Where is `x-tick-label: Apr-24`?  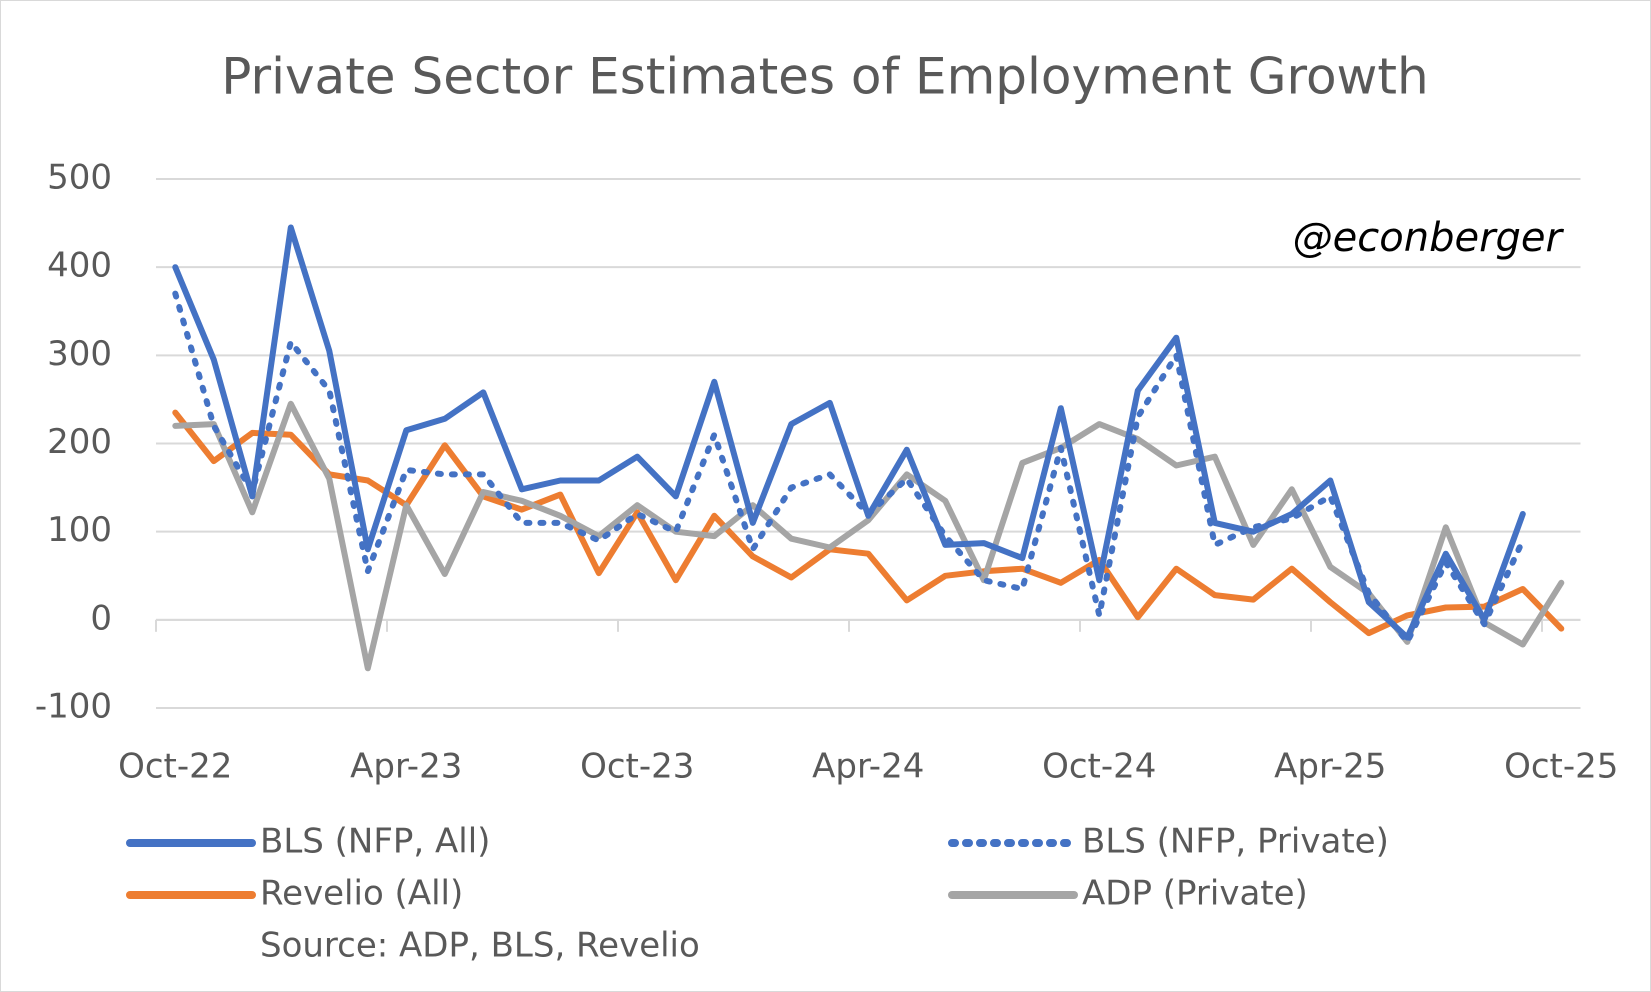
x-tick-label: Apr-24 is located at coordinates (868, 767).